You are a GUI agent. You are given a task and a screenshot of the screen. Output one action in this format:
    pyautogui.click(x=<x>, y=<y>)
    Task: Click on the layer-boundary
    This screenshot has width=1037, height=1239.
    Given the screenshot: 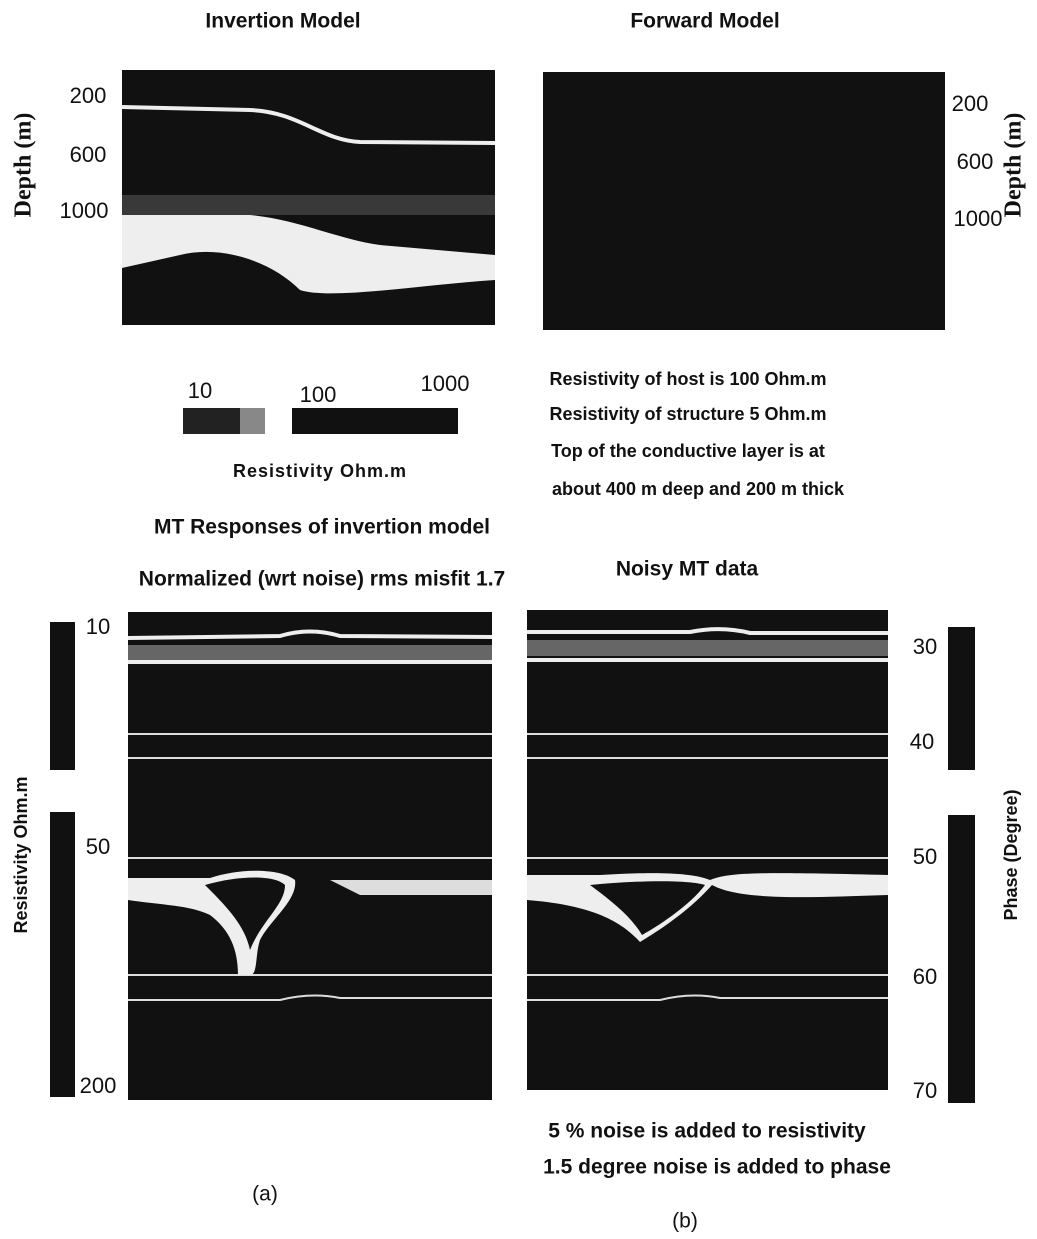 What is the action you would take?
    pyautogui.click(x=308, y=125)
    